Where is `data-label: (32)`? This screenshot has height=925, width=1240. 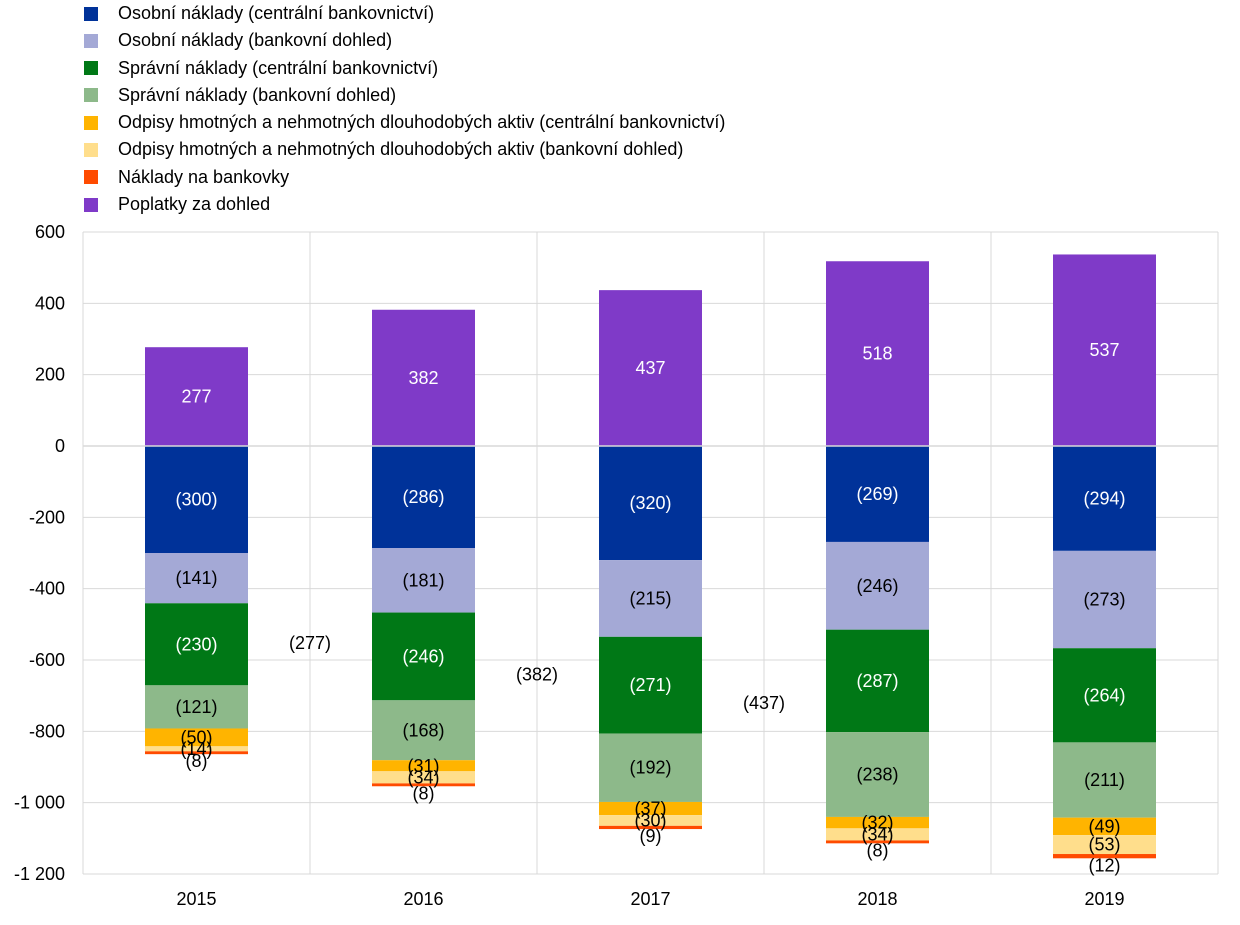
data-label: (32) is located at coordinates (877, 823).